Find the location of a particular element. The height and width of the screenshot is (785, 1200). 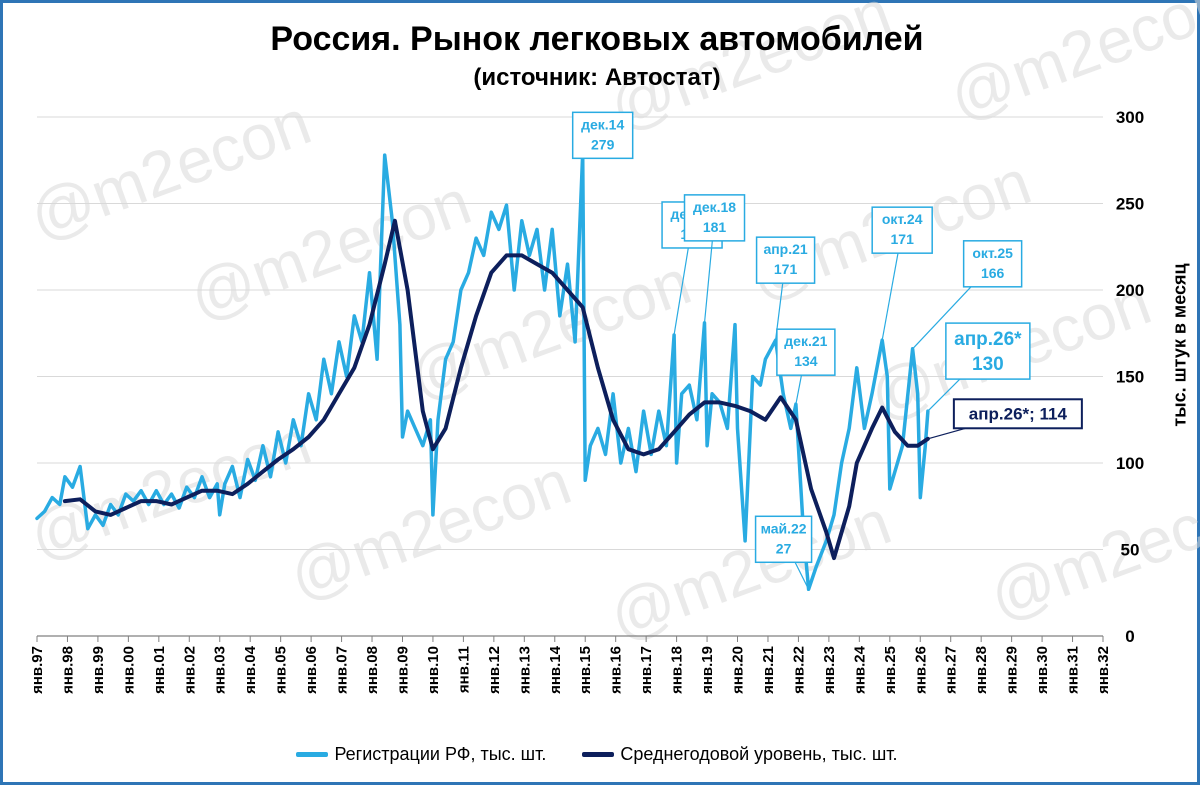

x-tick-label: янв.08 is located at coordinates (372, 670).